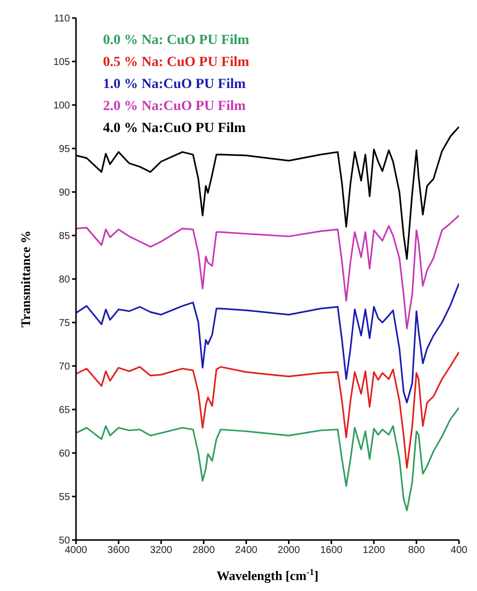 The height and width of the screenshot is (591, 477). Describe the element at coordinates (176, 63) in the screenshot. I see `text: 0.5 % Na: CuO PU Film` at that location.